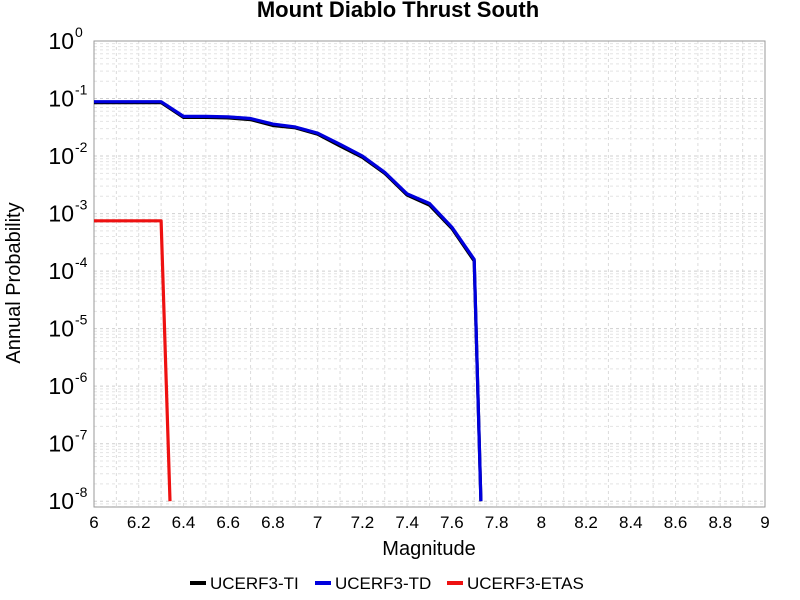 The height and width of the screenshot is (600, 800). Describe the element at coordinates (139, 522) in the screenshot. I see `x-tick-label: 6.2` at that location.